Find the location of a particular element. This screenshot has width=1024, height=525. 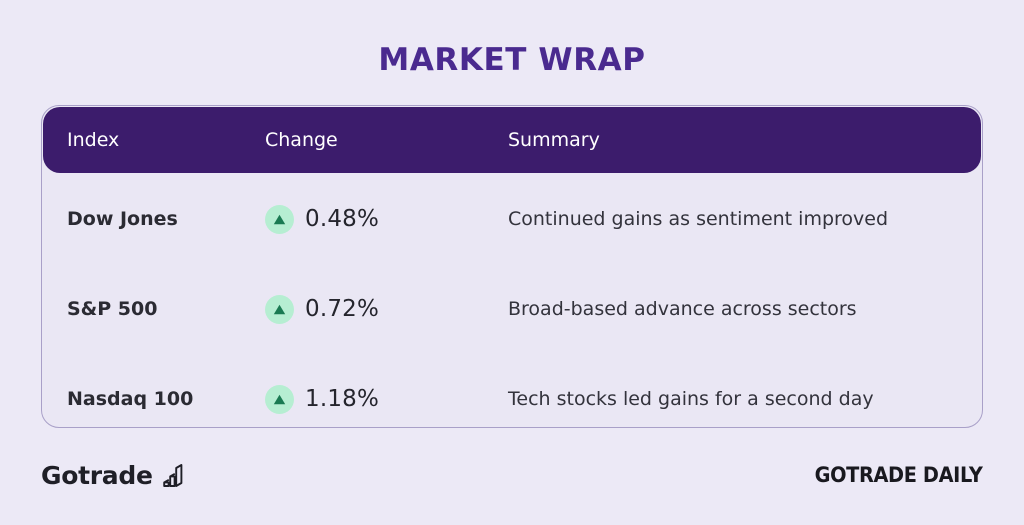

cell-summary: Broad-based advance across sectors is located at coordinates (682, 309).